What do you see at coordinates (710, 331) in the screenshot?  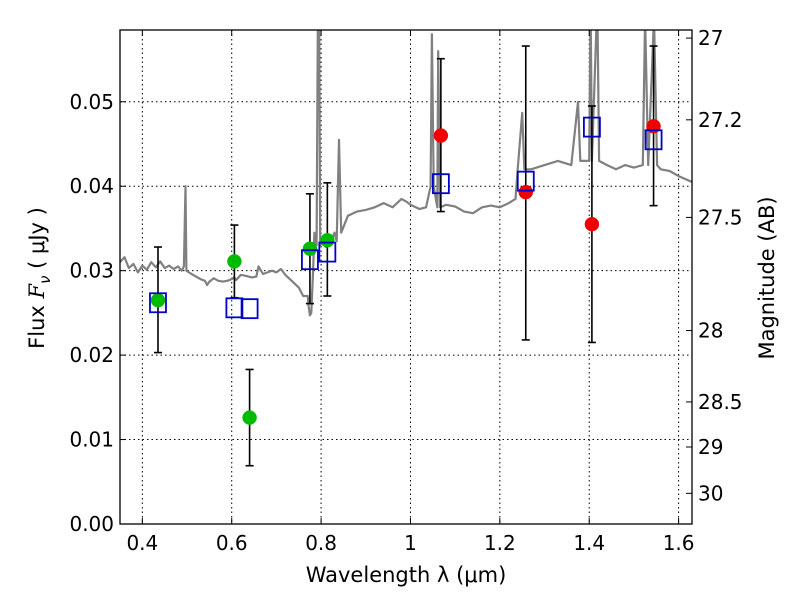 I see `right-tick-label: 28` at bounding box center [710, 331].